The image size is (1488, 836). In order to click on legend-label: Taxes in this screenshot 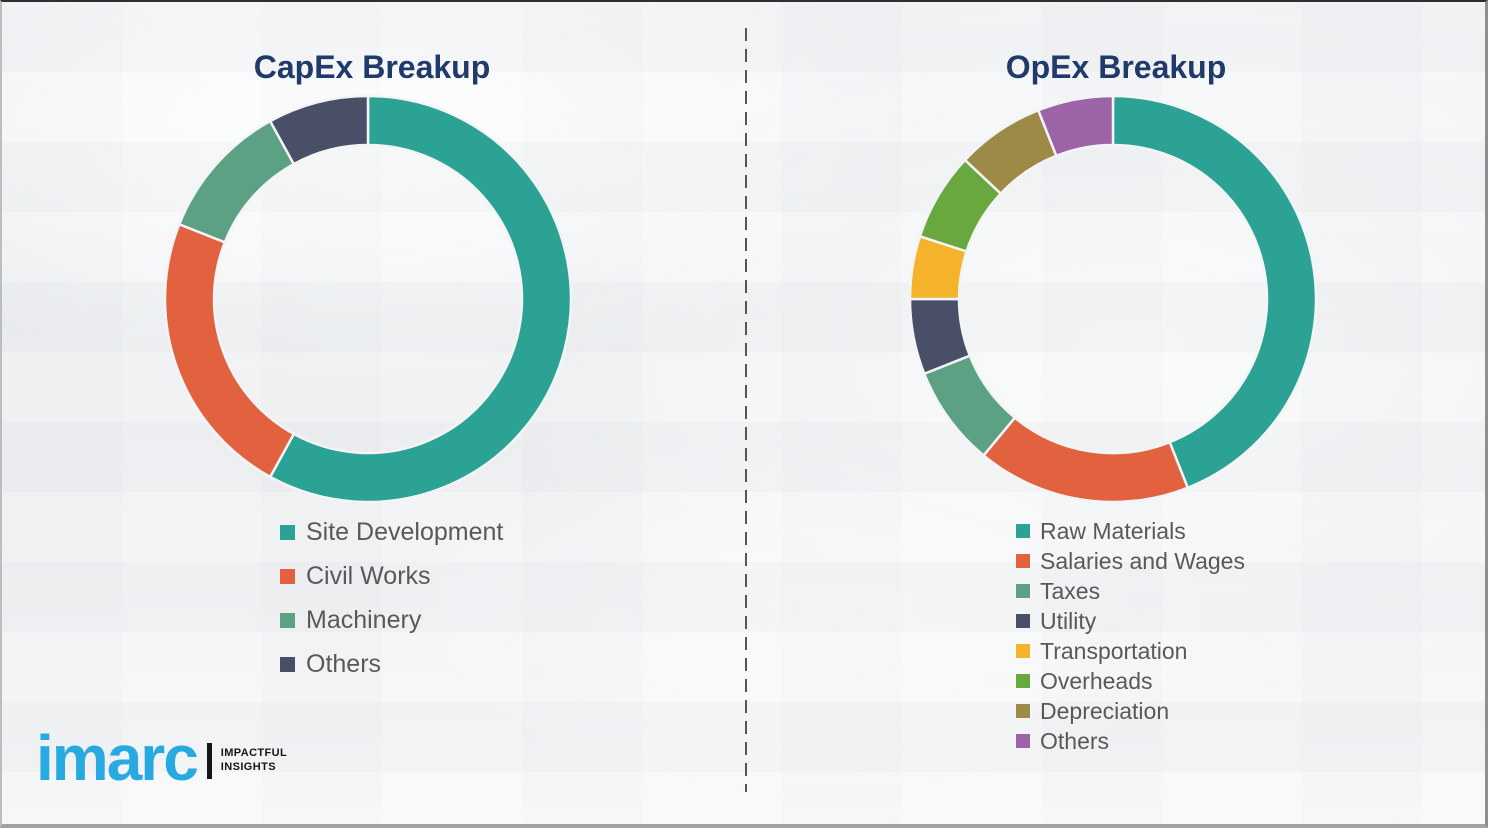, I will do `click(1070, 590)`.